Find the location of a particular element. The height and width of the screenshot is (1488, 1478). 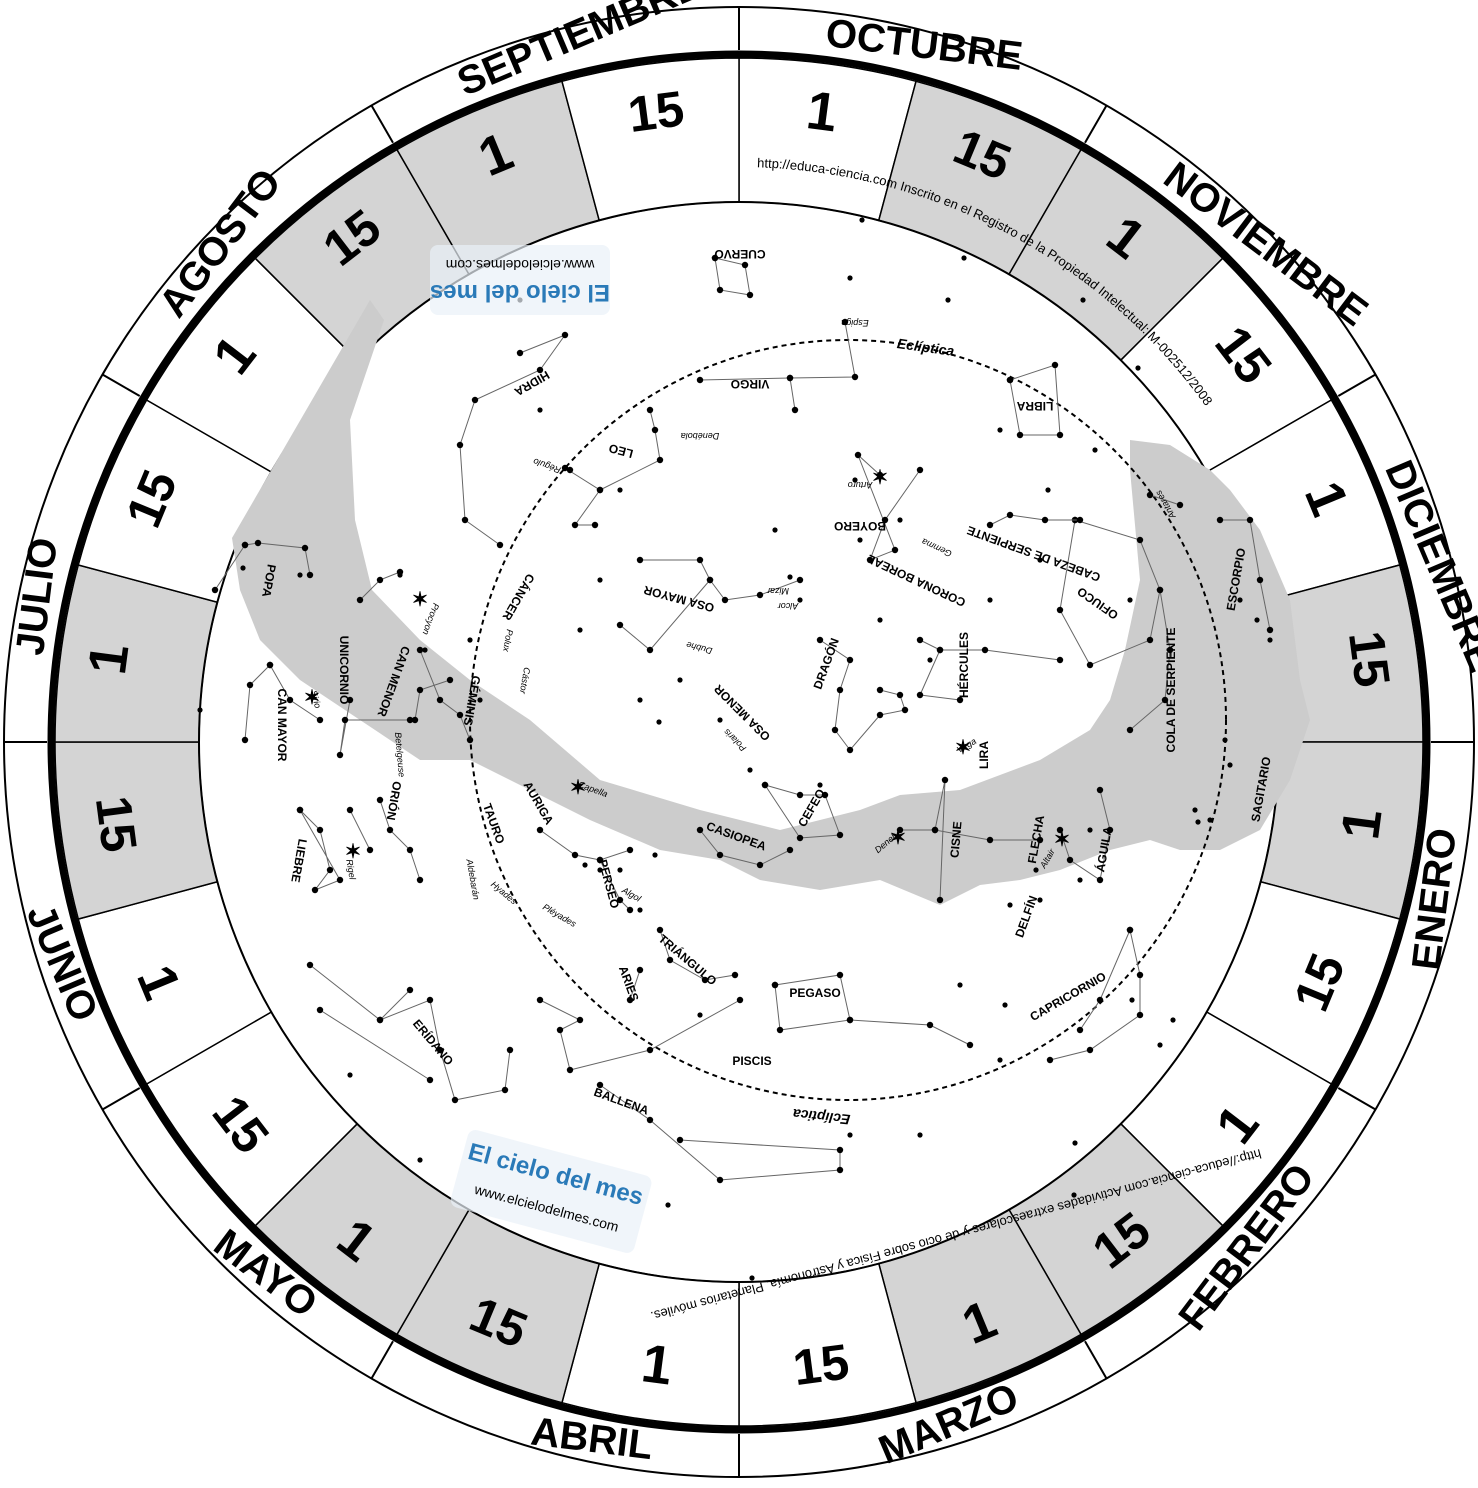

constellation-label-lira: LIRA is located at coordinates (984, 755).